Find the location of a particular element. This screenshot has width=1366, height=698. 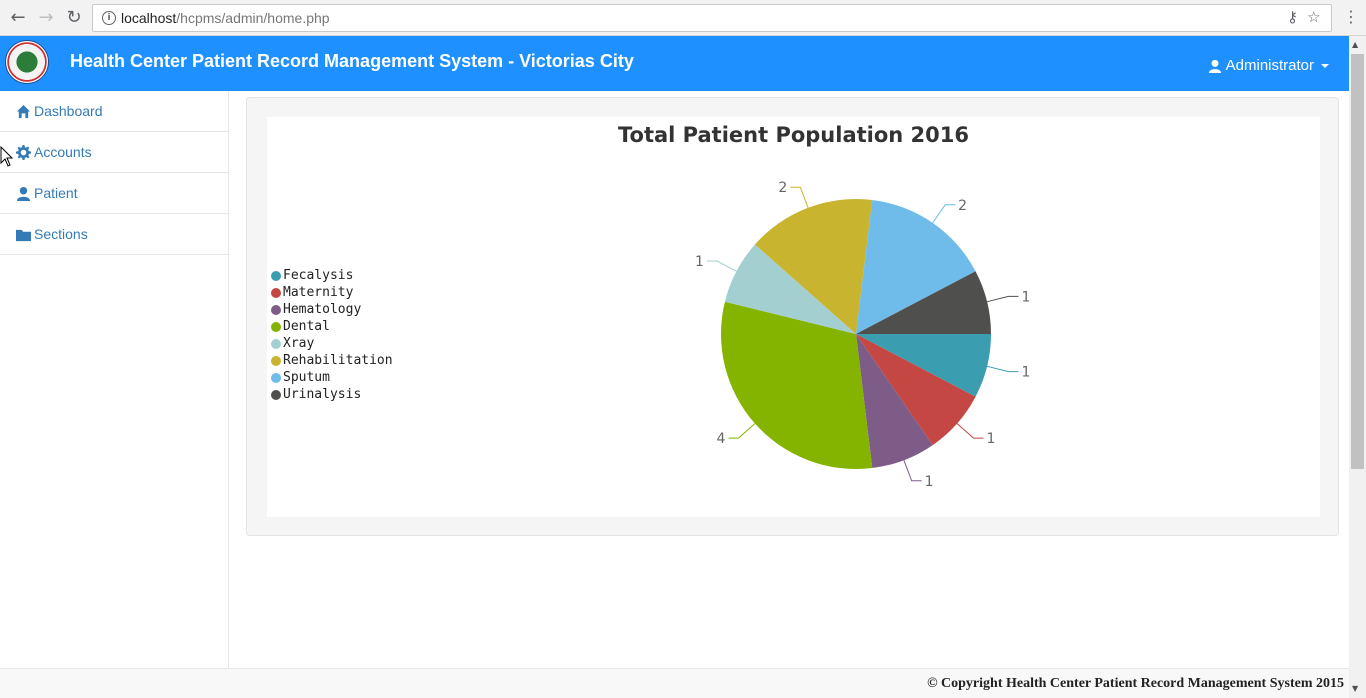

pie-plot: 1 1 1 4 1 2 2 1 is located at coordinates (862, 335).